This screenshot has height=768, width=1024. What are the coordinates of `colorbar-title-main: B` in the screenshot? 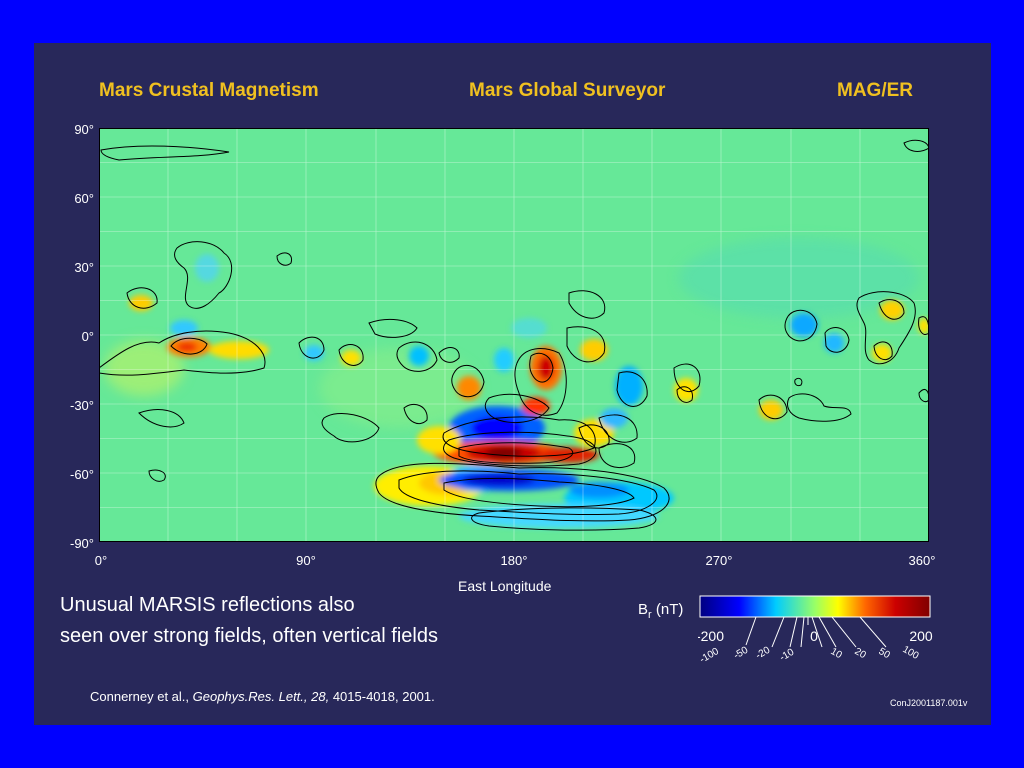 It's located at (643, 609).